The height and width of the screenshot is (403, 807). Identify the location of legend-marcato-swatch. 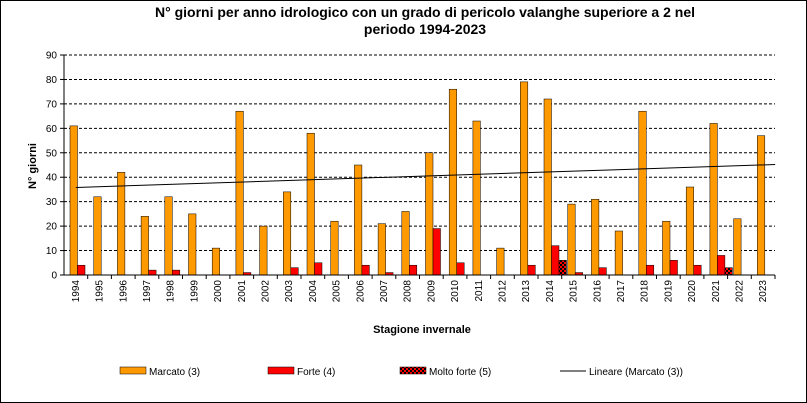
(133, 370).